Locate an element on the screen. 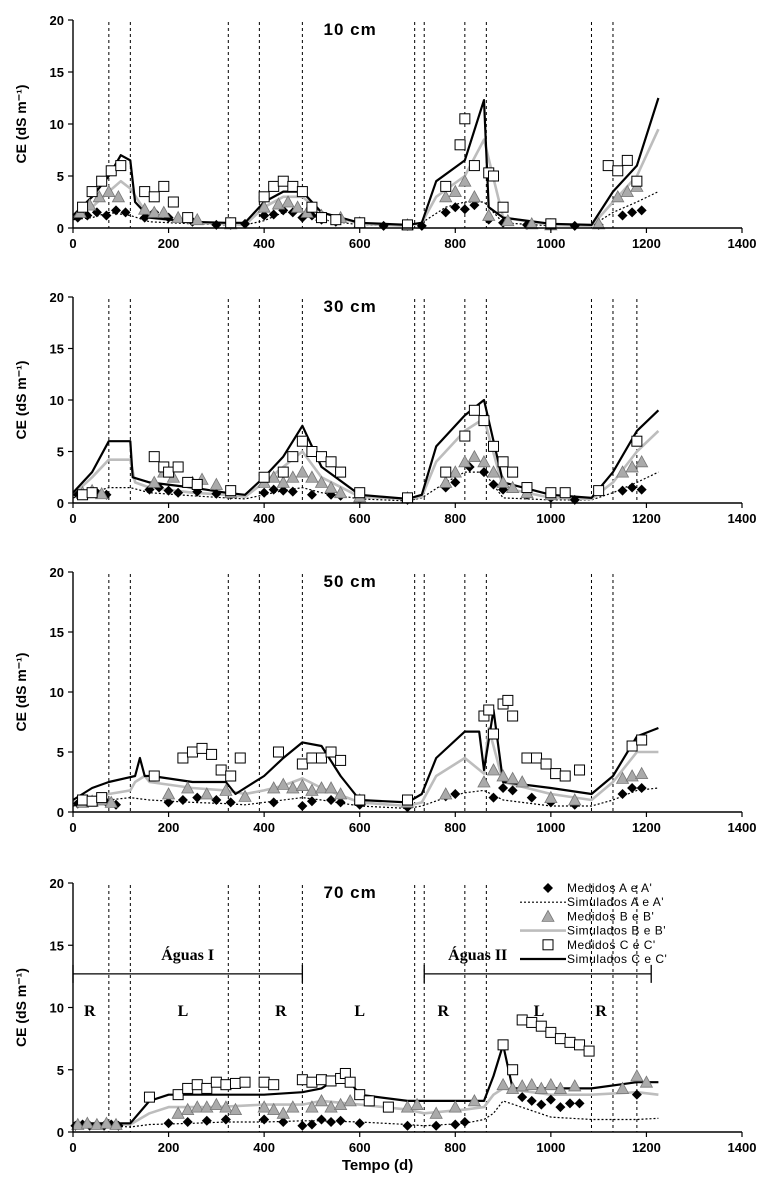 Image resolution: width=774 pixels, height=1195 pixels. panel-title: 50 cm is located at coordinates (350, 581).